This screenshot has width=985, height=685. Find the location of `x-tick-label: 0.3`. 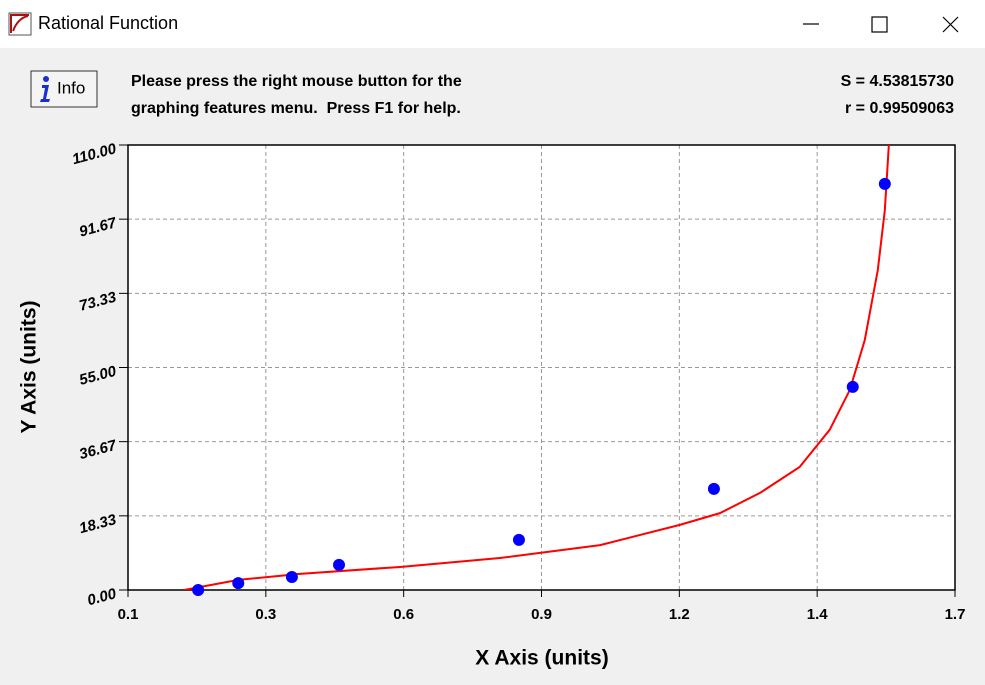

x-tick-label: 0.3 is located at coordinates (265, 614).